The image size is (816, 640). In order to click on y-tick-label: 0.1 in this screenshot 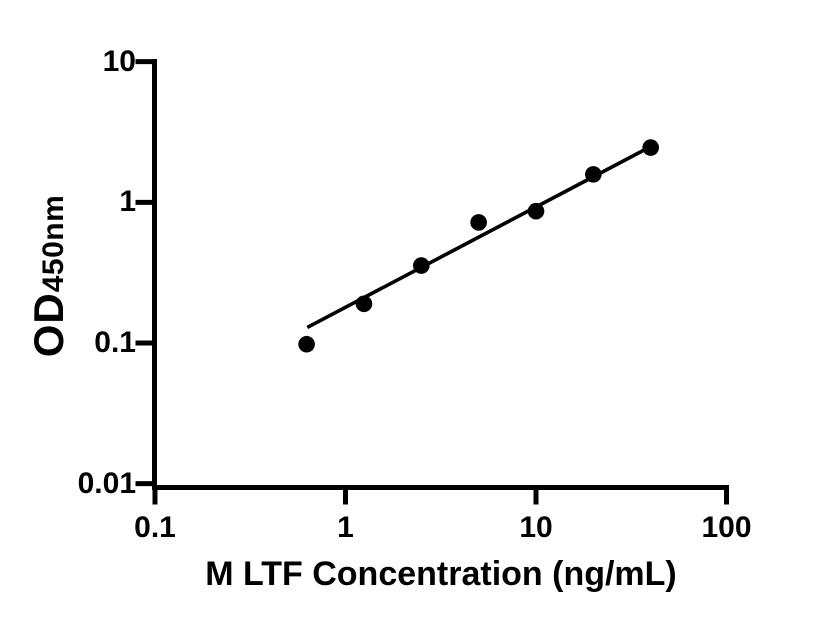, I will do `click(115, 342)`.